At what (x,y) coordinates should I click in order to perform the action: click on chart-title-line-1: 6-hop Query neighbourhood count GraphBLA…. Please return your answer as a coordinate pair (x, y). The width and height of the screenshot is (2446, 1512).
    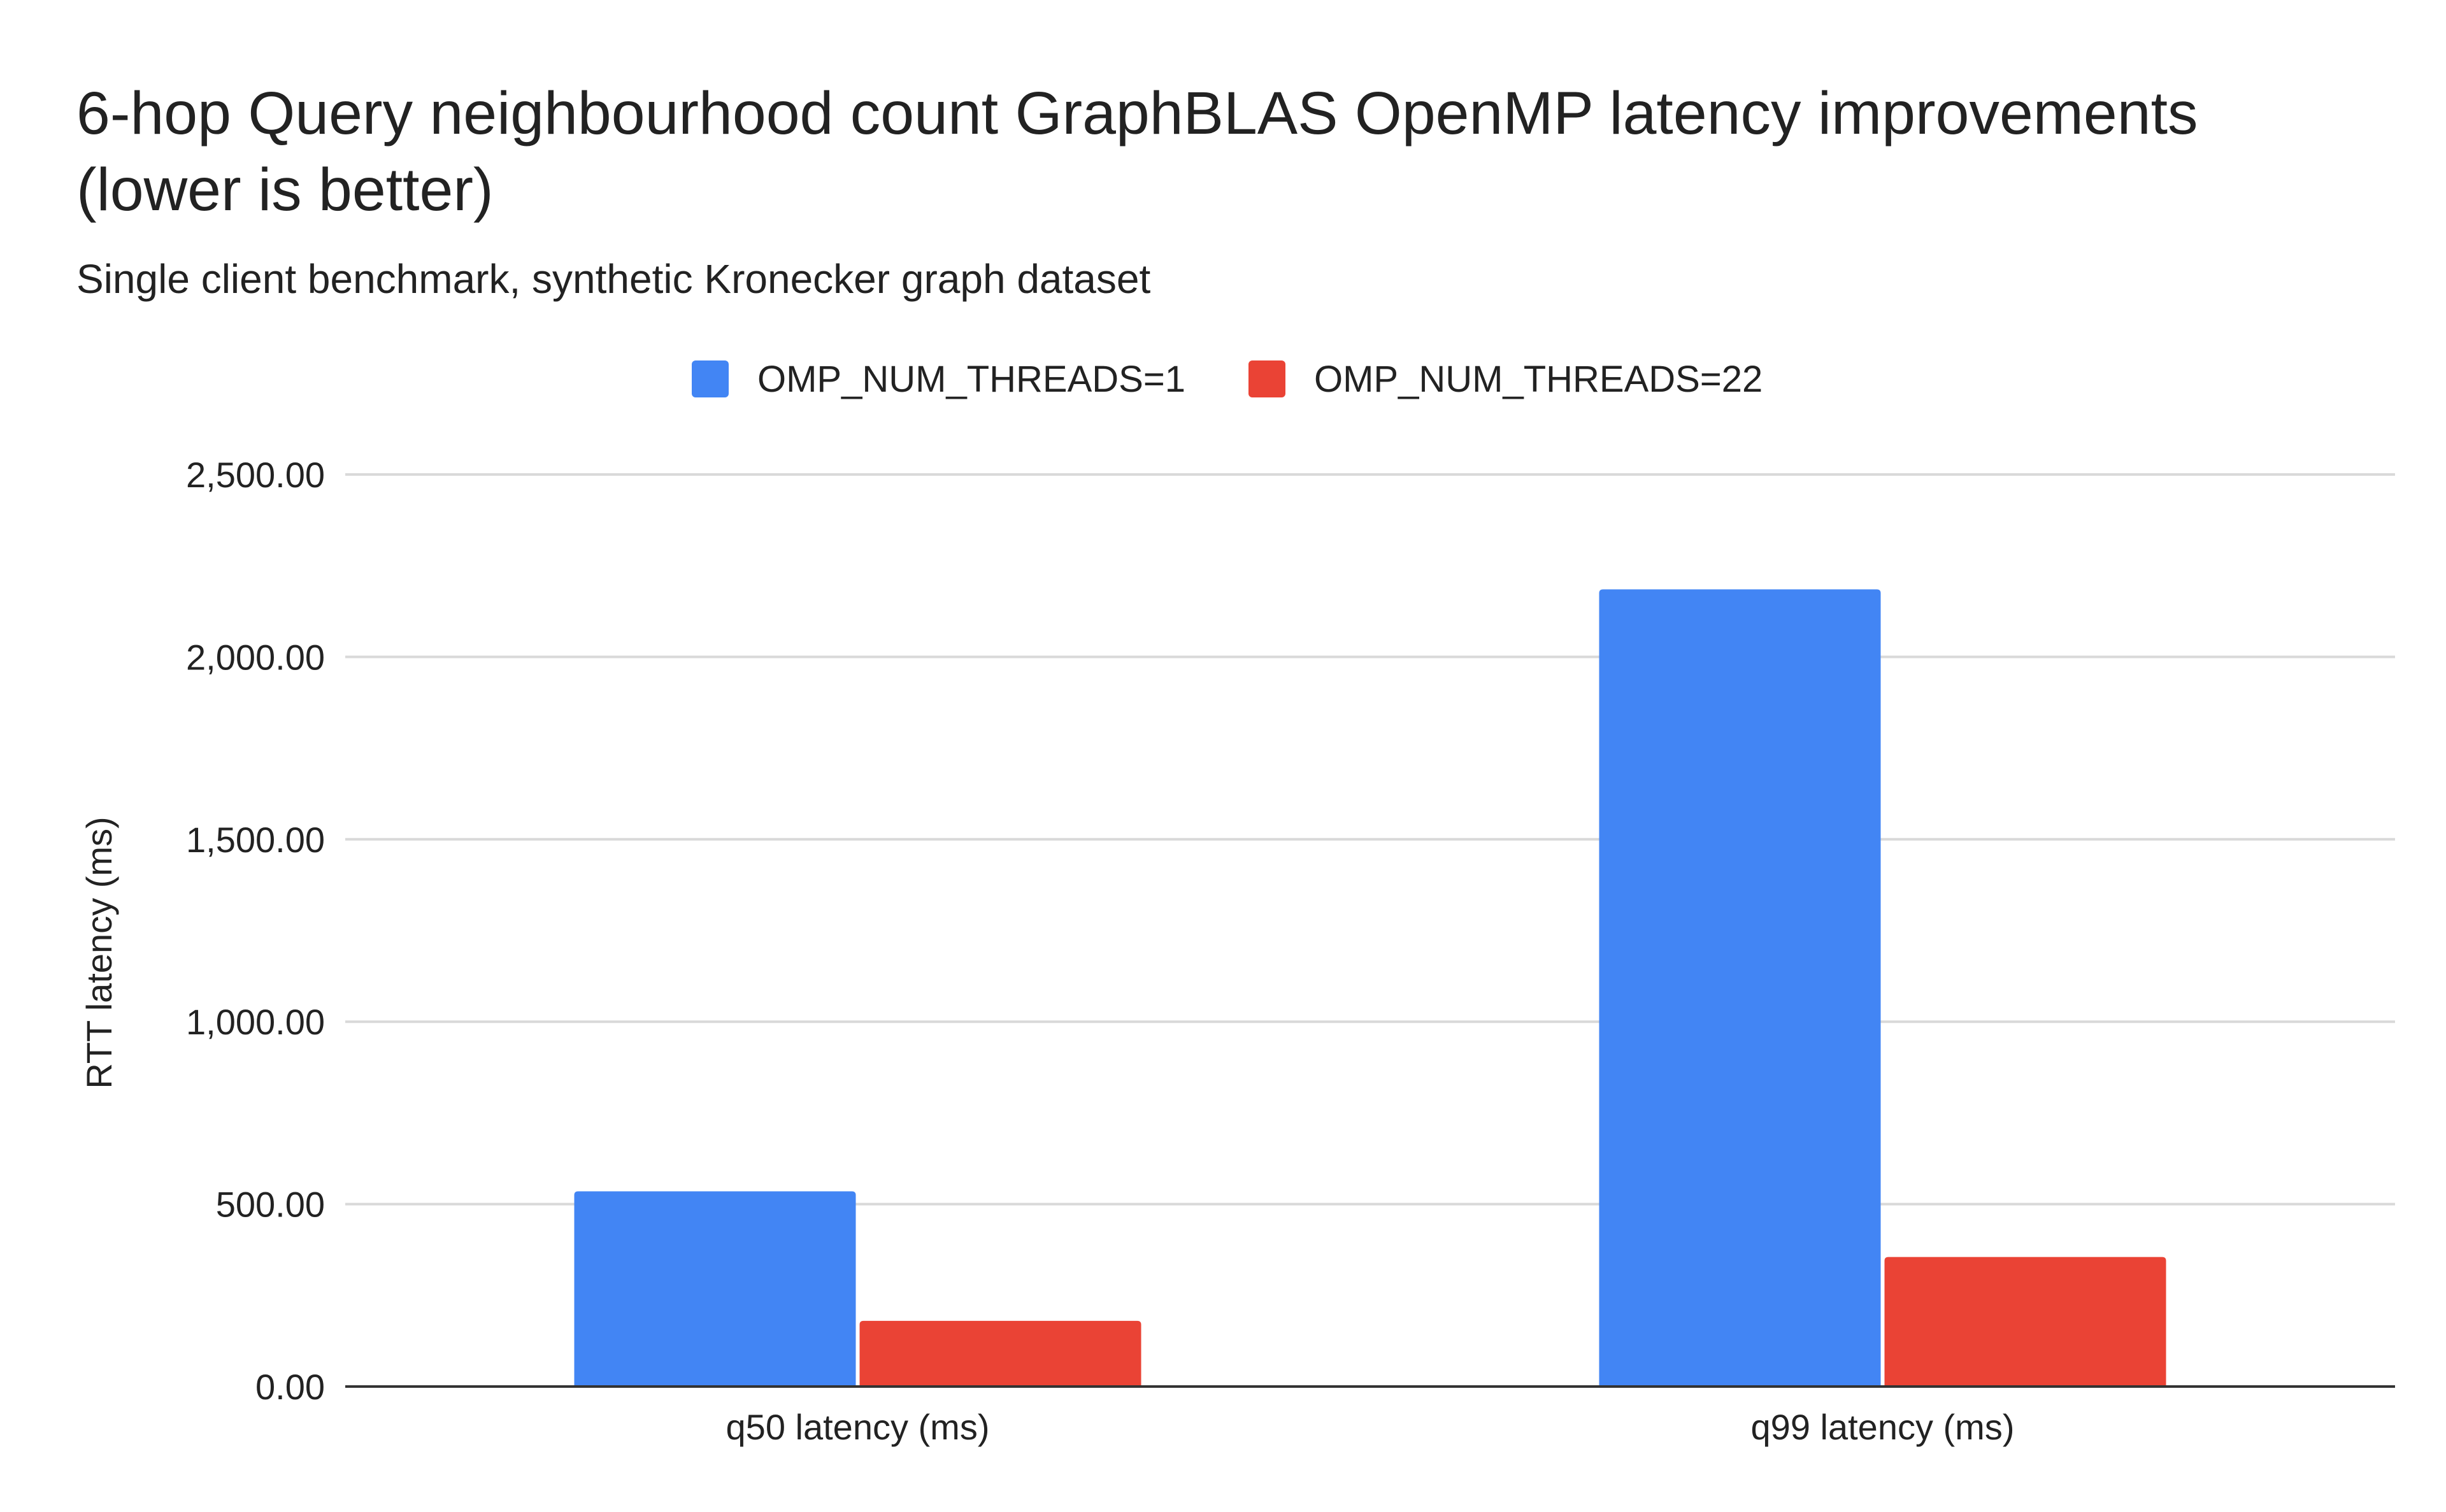
    Looking at the image, I should click on (1137, 113).